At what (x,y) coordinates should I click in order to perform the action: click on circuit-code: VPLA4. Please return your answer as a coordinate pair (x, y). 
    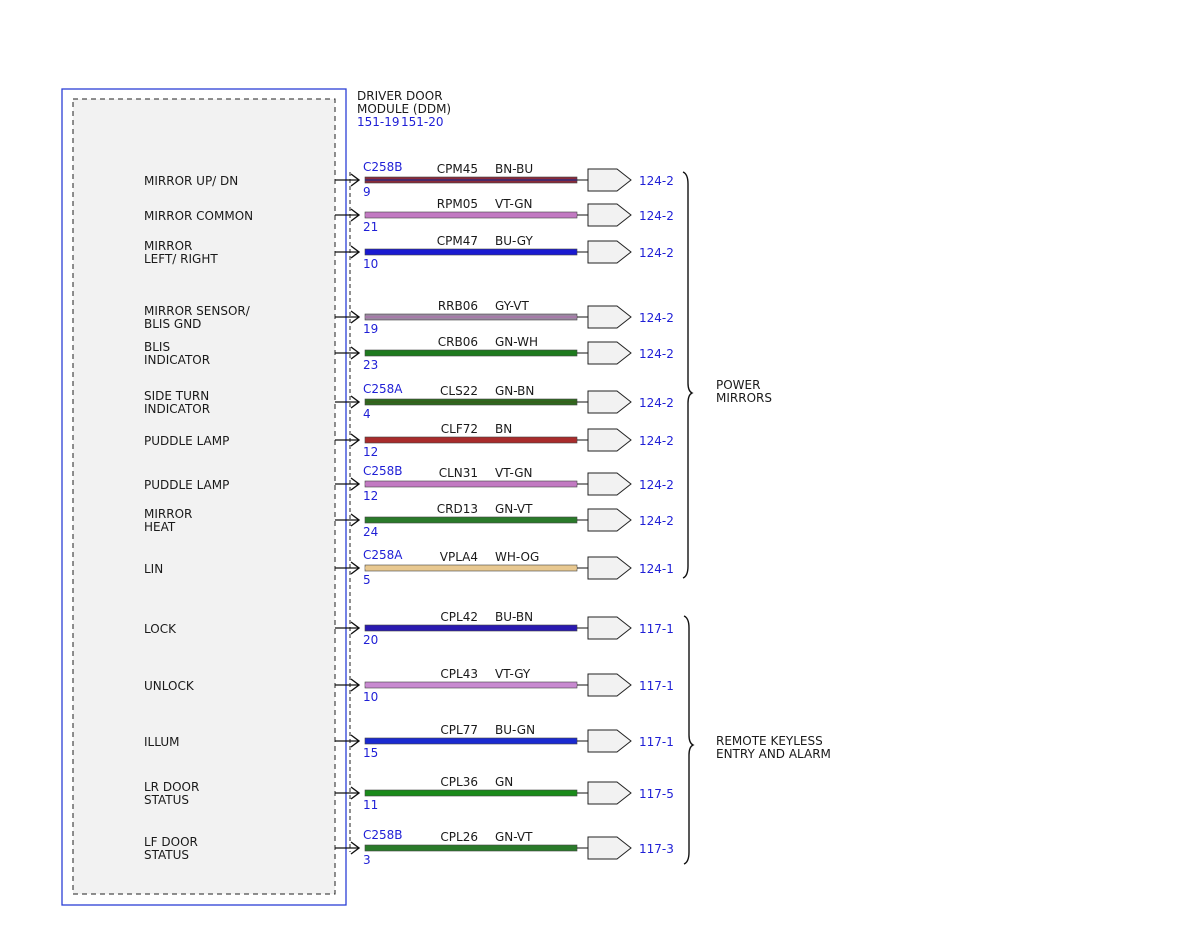
    Looking at the image, I should click on (459, 557).